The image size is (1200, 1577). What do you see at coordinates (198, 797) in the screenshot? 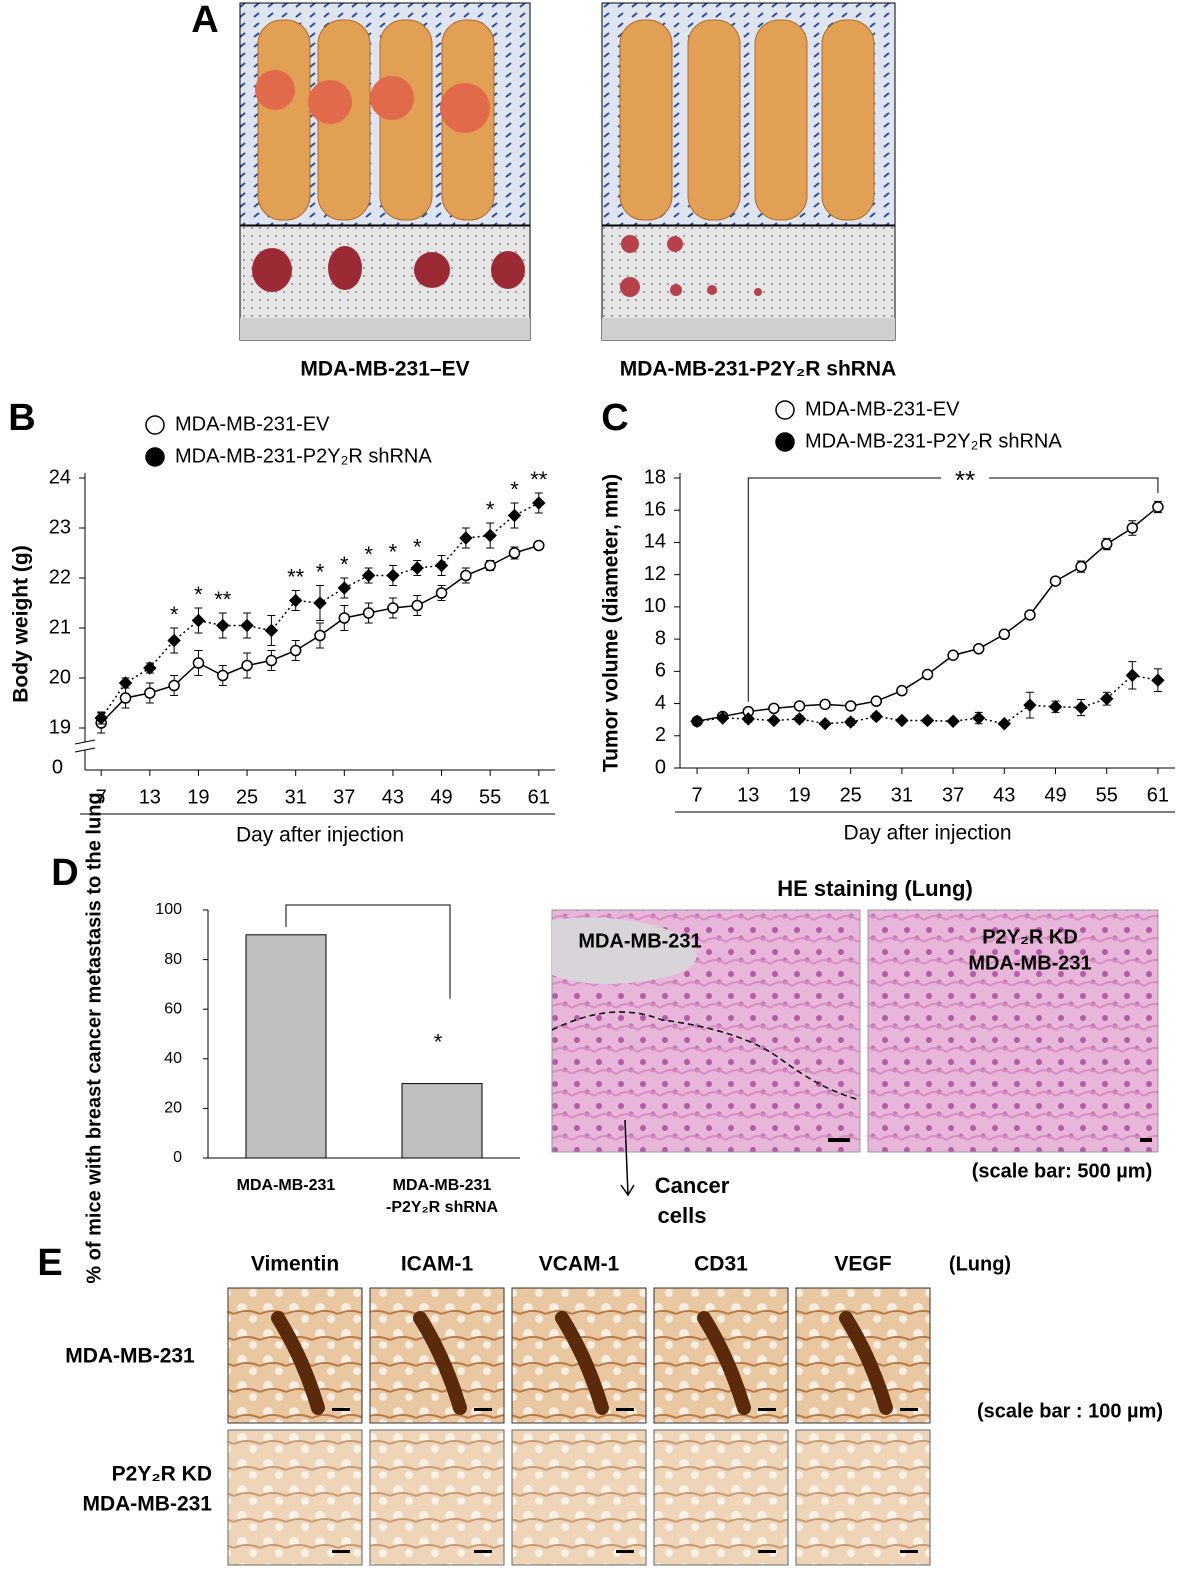
I see `x-tick-label: 19` at bounding box center [198, 797].